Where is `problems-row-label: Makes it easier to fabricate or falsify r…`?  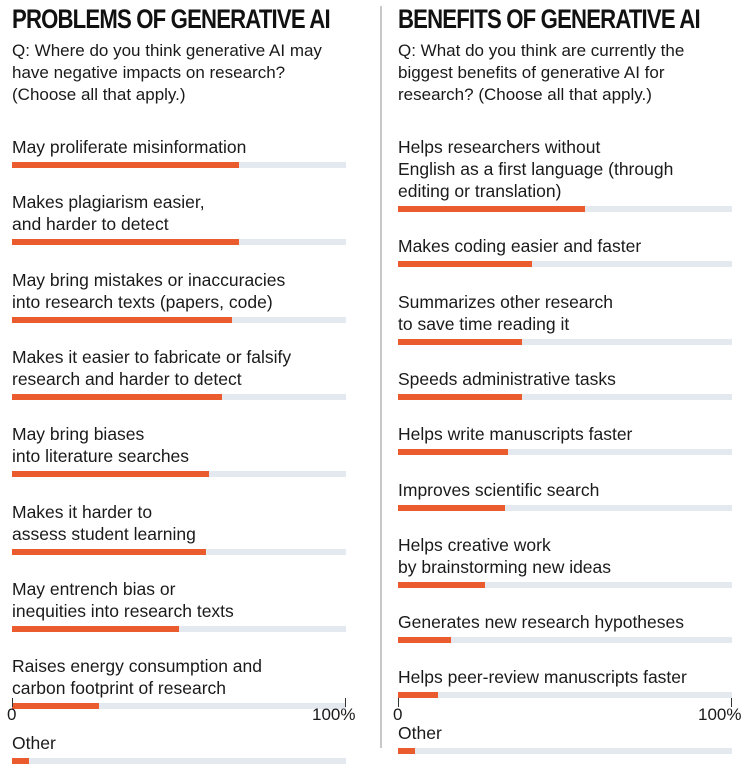 problems-row-label: Makes it easier to fabricate or falsify r… is located at coordinates (182, 368).